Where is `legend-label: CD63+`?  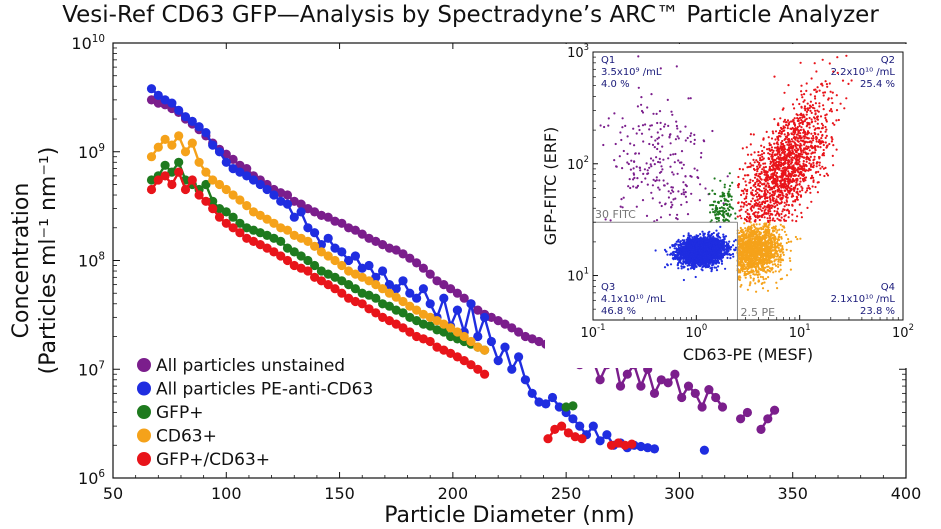 legend-label: CD63+ is located at coordinates (186, 437).